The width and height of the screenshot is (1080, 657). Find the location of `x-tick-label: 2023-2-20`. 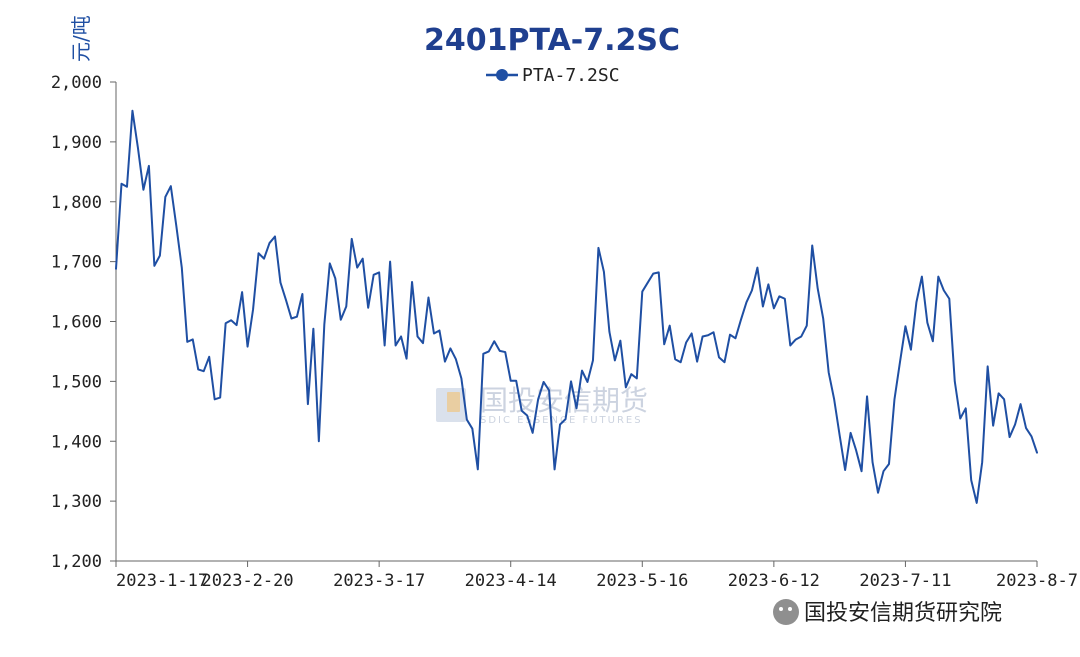

x-tick-label: 2023-2-20 is located at coordinates (248, 581).